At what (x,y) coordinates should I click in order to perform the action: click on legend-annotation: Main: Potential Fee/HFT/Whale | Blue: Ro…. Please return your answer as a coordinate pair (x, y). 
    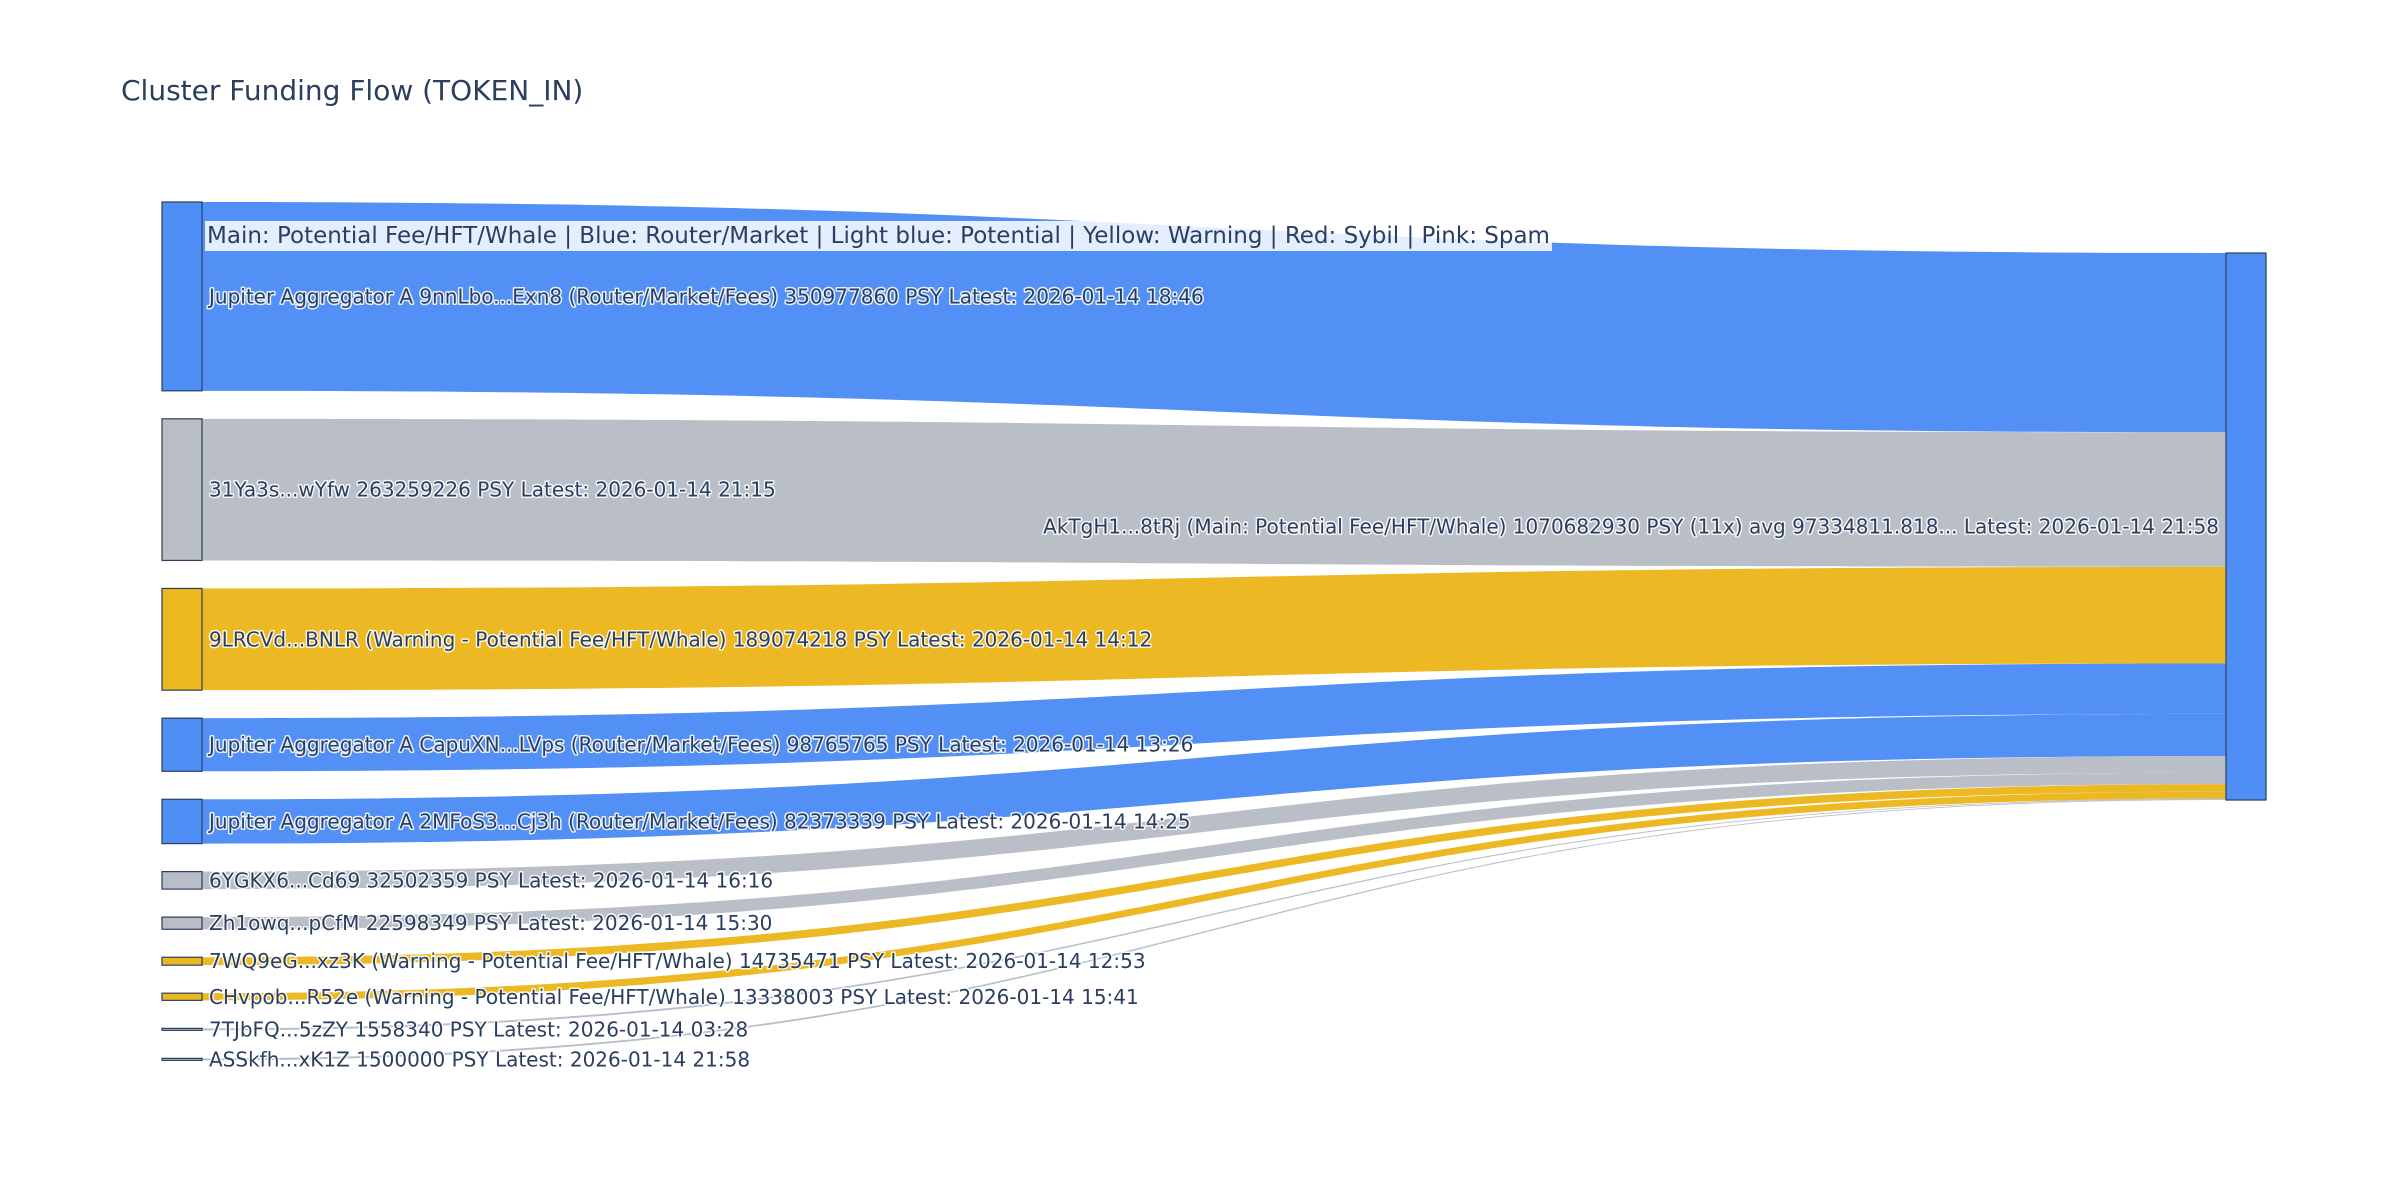
    Looking at the image, I should click on (878, 236).